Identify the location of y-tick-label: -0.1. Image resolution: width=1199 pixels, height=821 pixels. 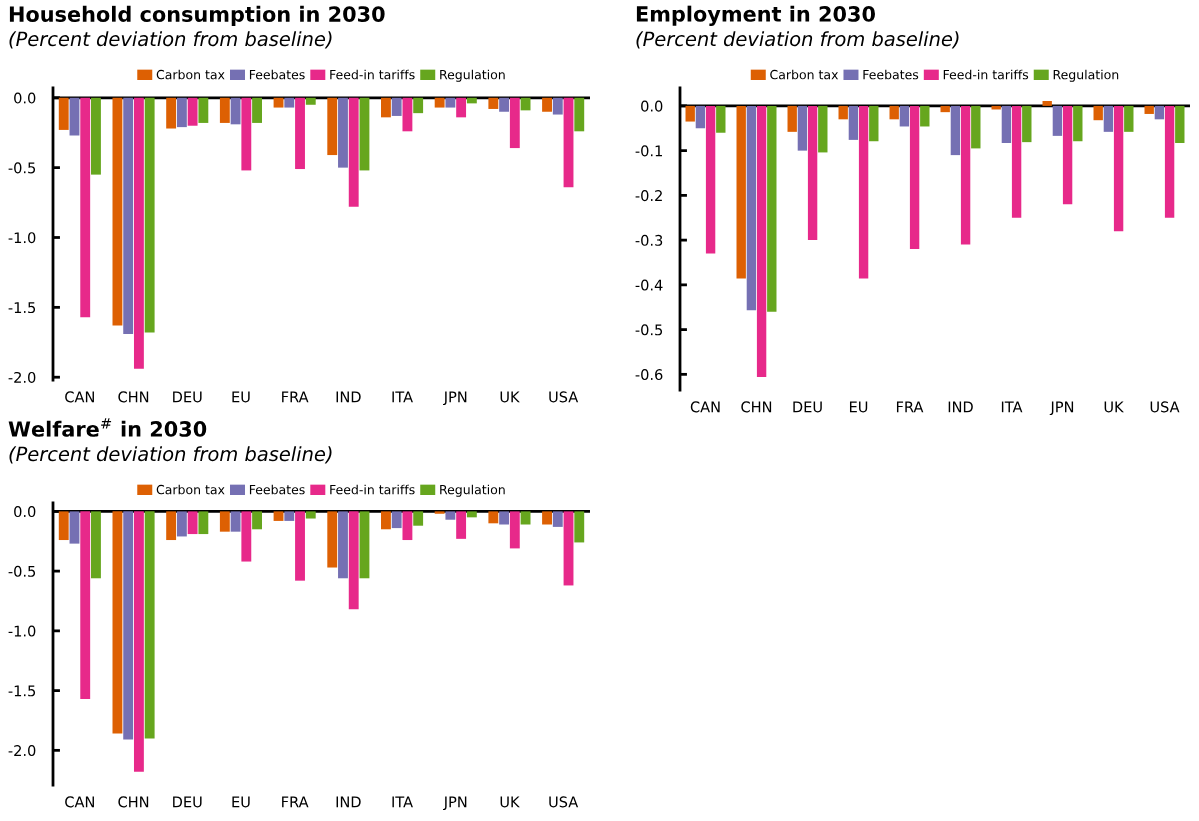
(648, 151).